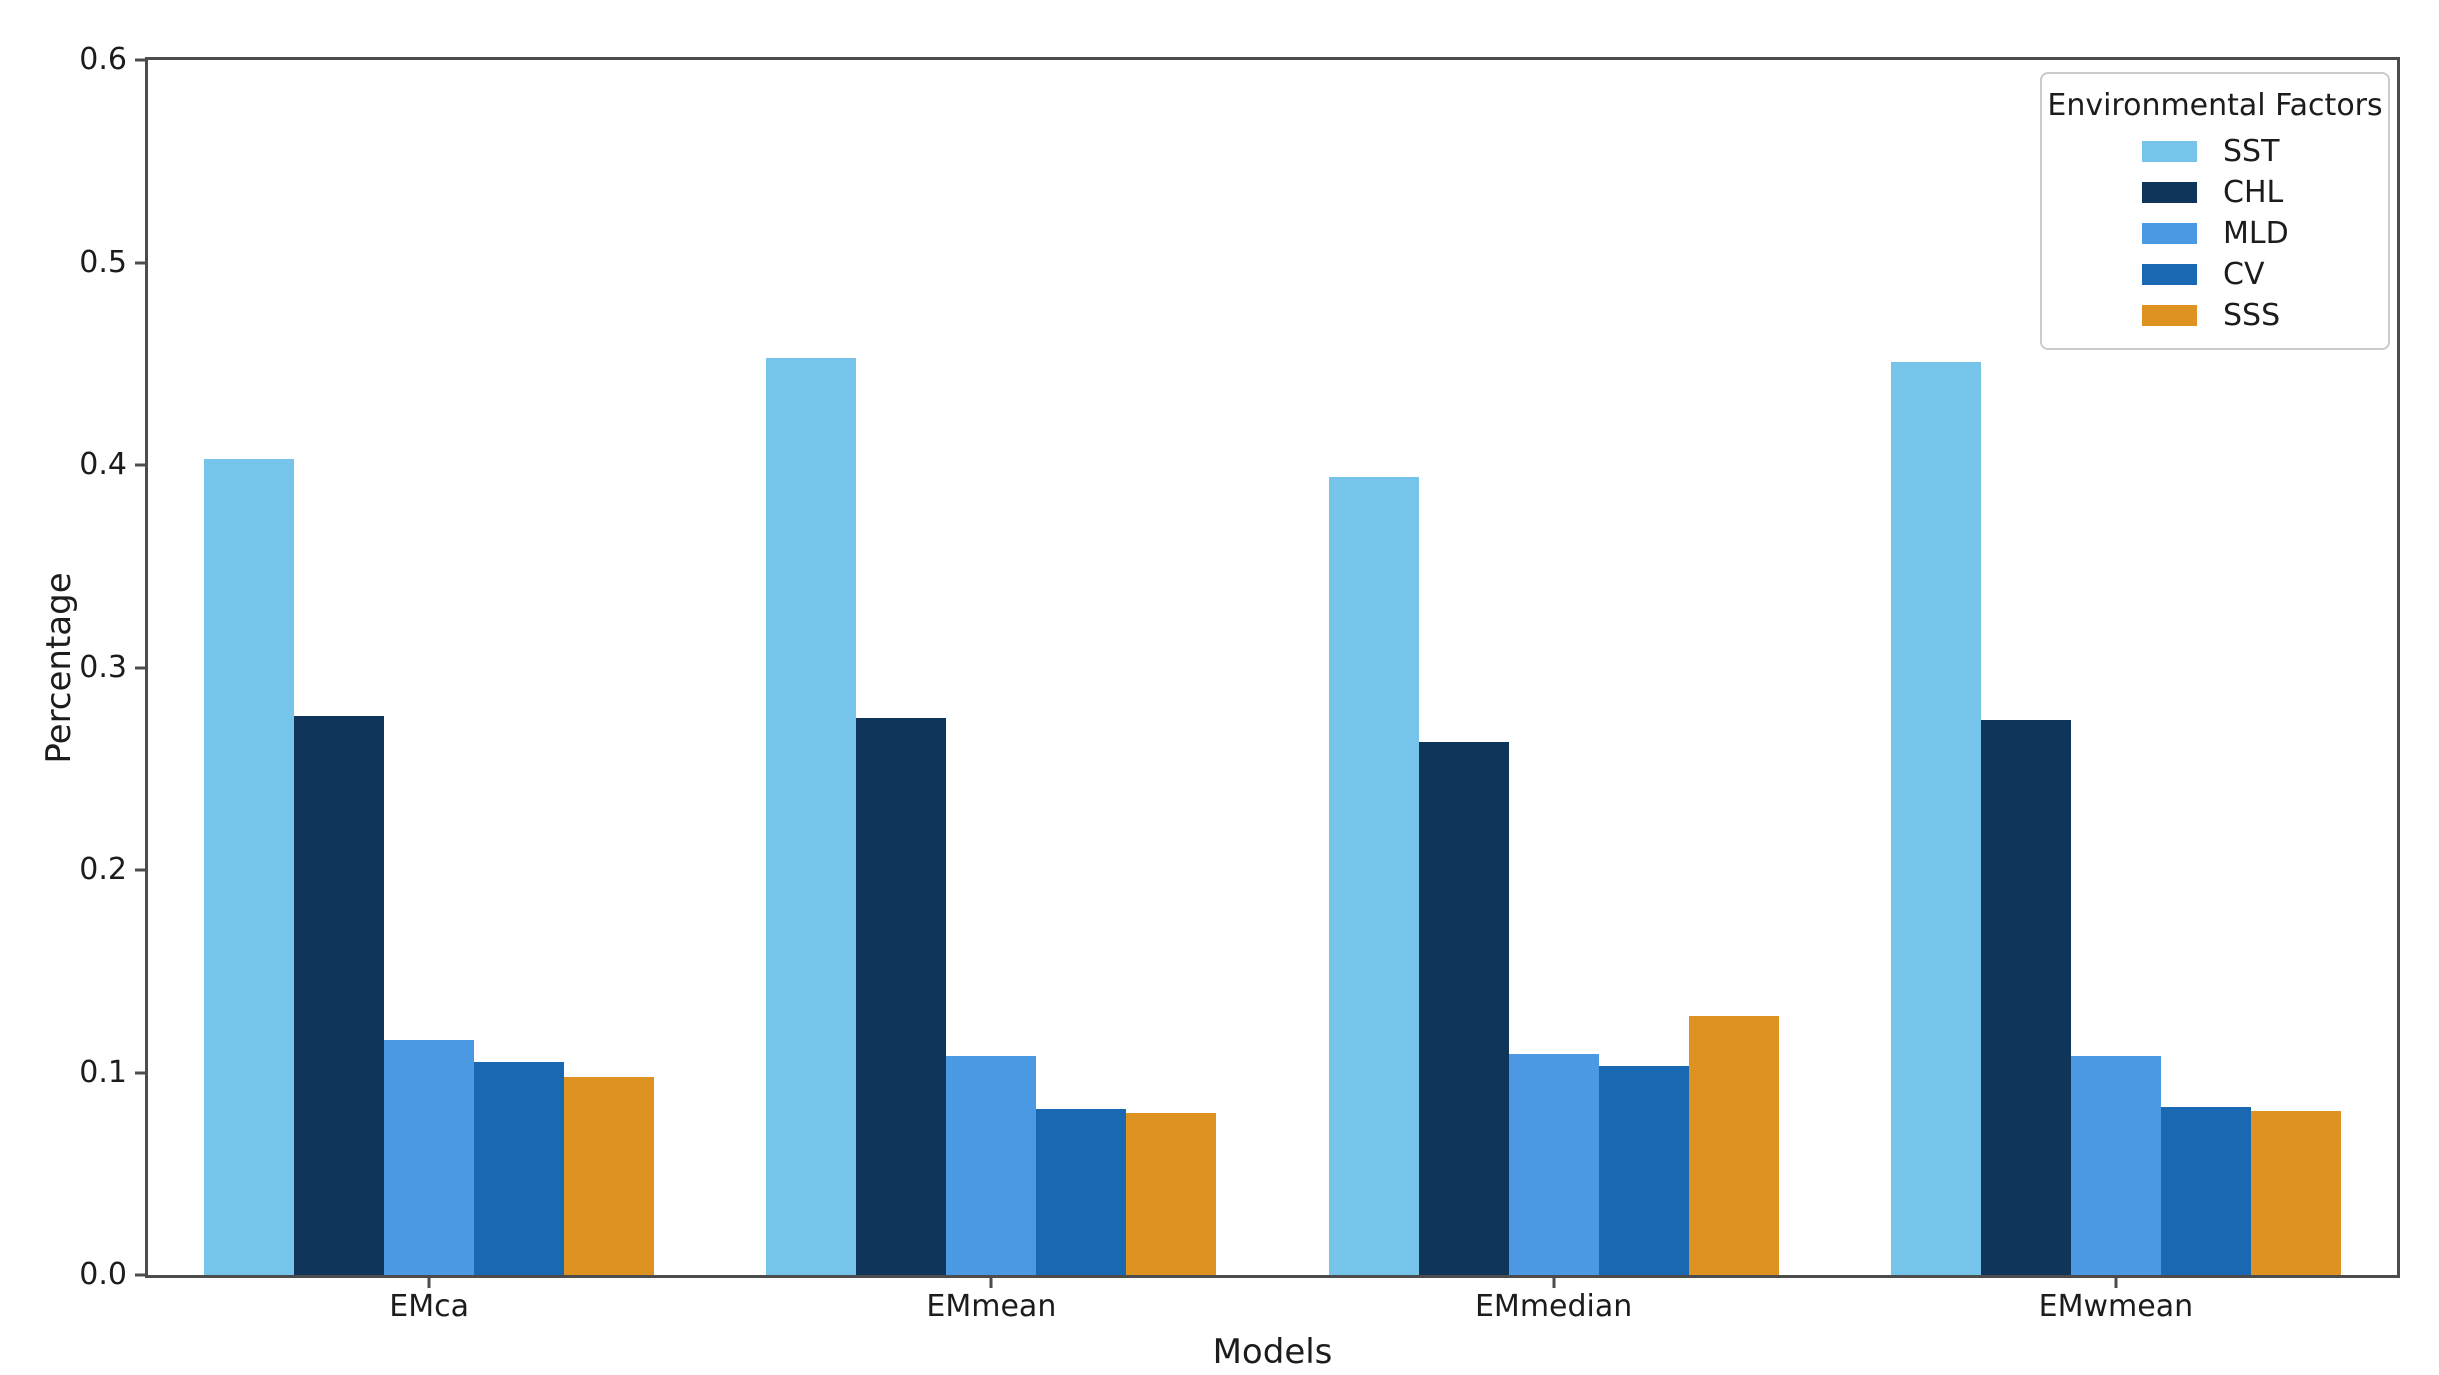  I want to click on bar-EMmedian-CV, so click(1643, 1170).